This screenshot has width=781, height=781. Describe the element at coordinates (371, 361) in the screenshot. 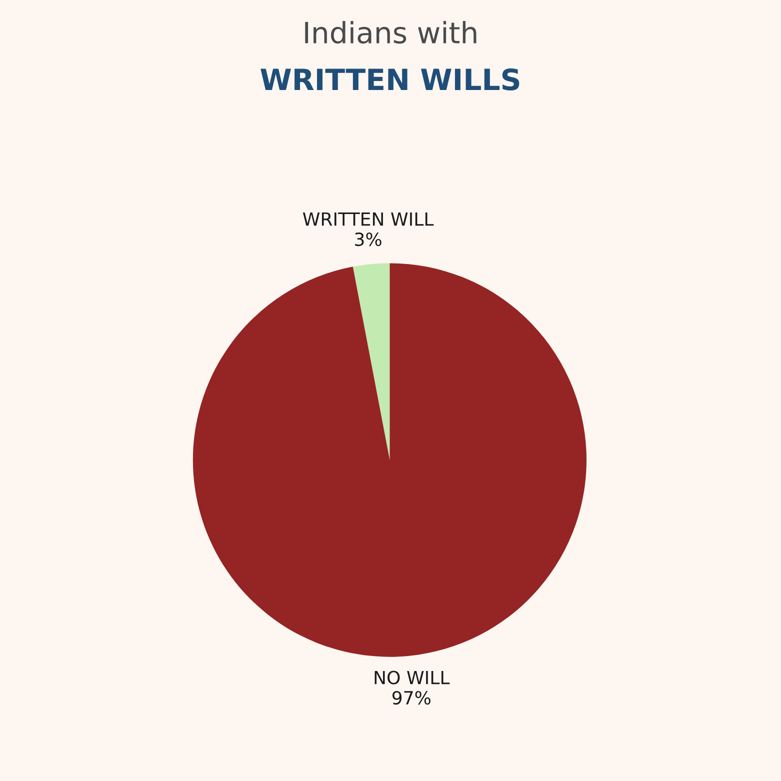

I see `pie-slice` at that location.